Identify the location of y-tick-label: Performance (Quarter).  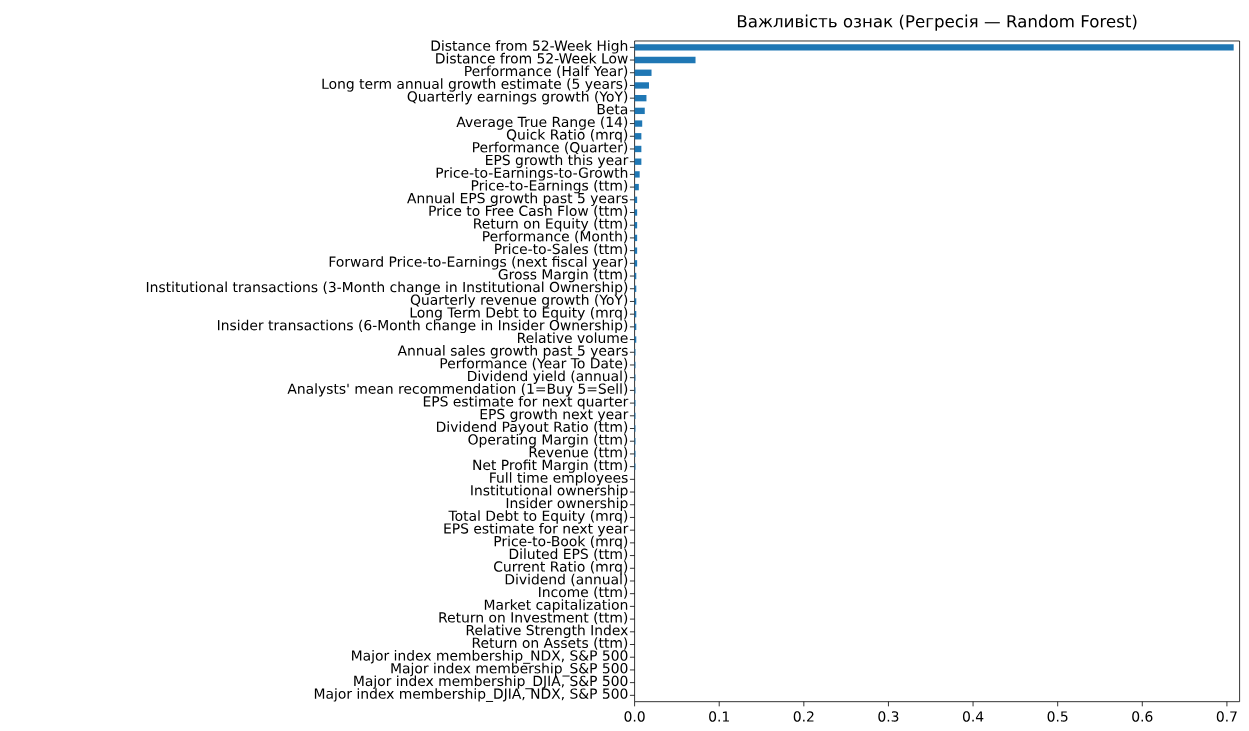
(550, 148).